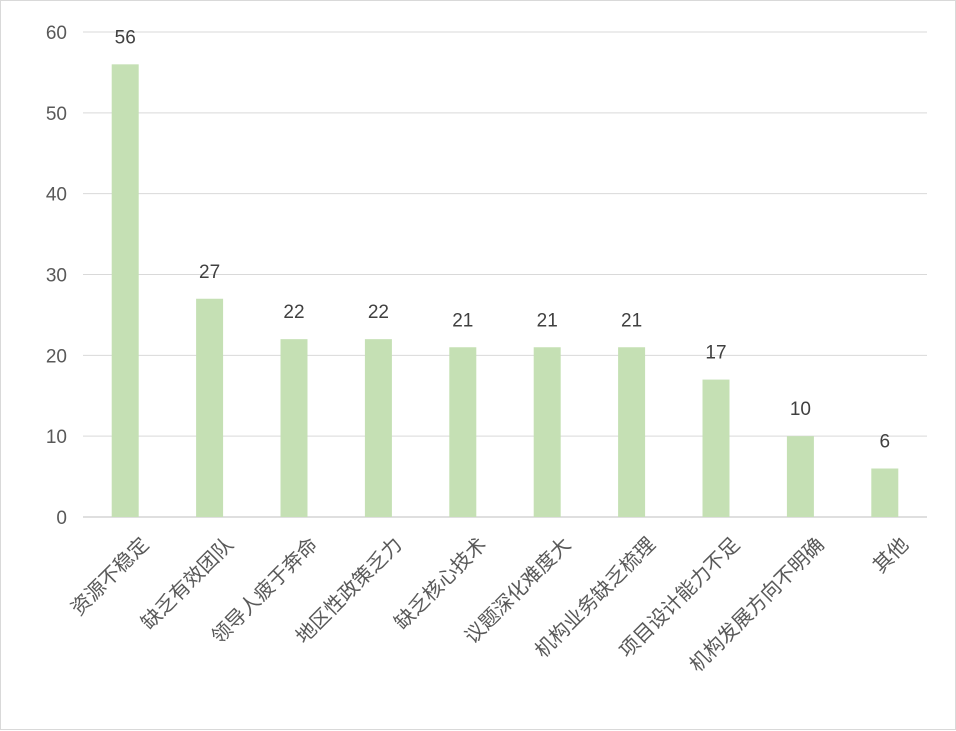 Image resolution: width=956 pixels, height=731 pixels. Describe the element at coordinates (800, 409) in the screenshot. I see `data-label: 10` at that location.